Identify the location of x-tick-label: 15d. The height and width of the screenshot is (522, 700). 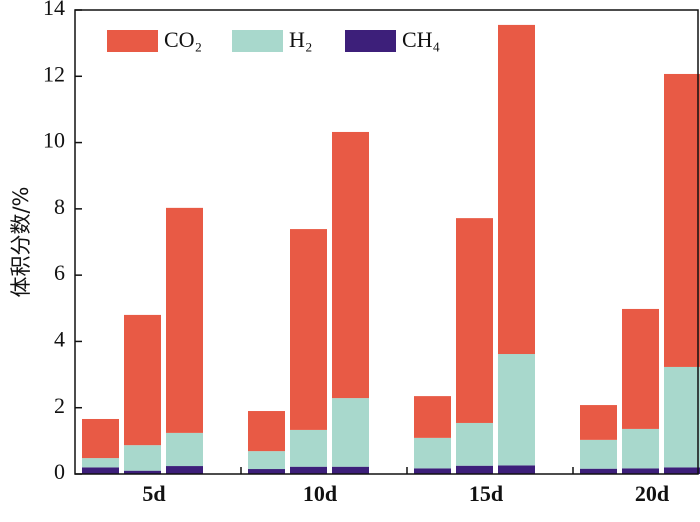
(486, 493).